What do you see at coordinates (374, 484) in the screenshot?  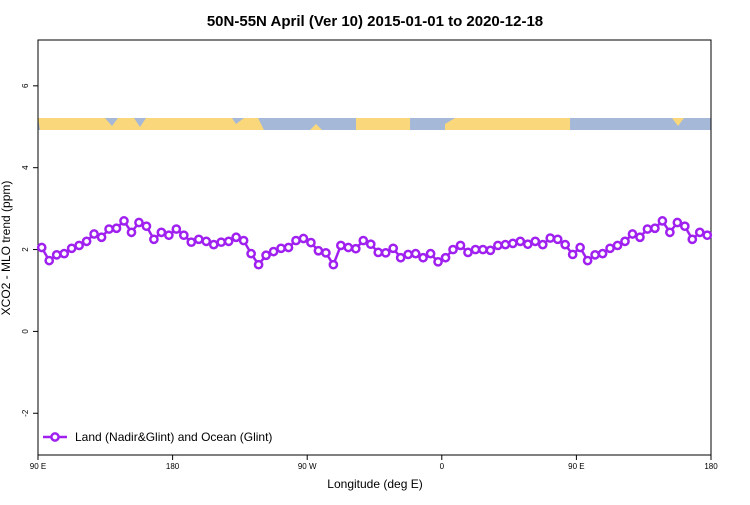 I see `x-axis-label: Longitude (deg E)` at bounding box center [374, 484].